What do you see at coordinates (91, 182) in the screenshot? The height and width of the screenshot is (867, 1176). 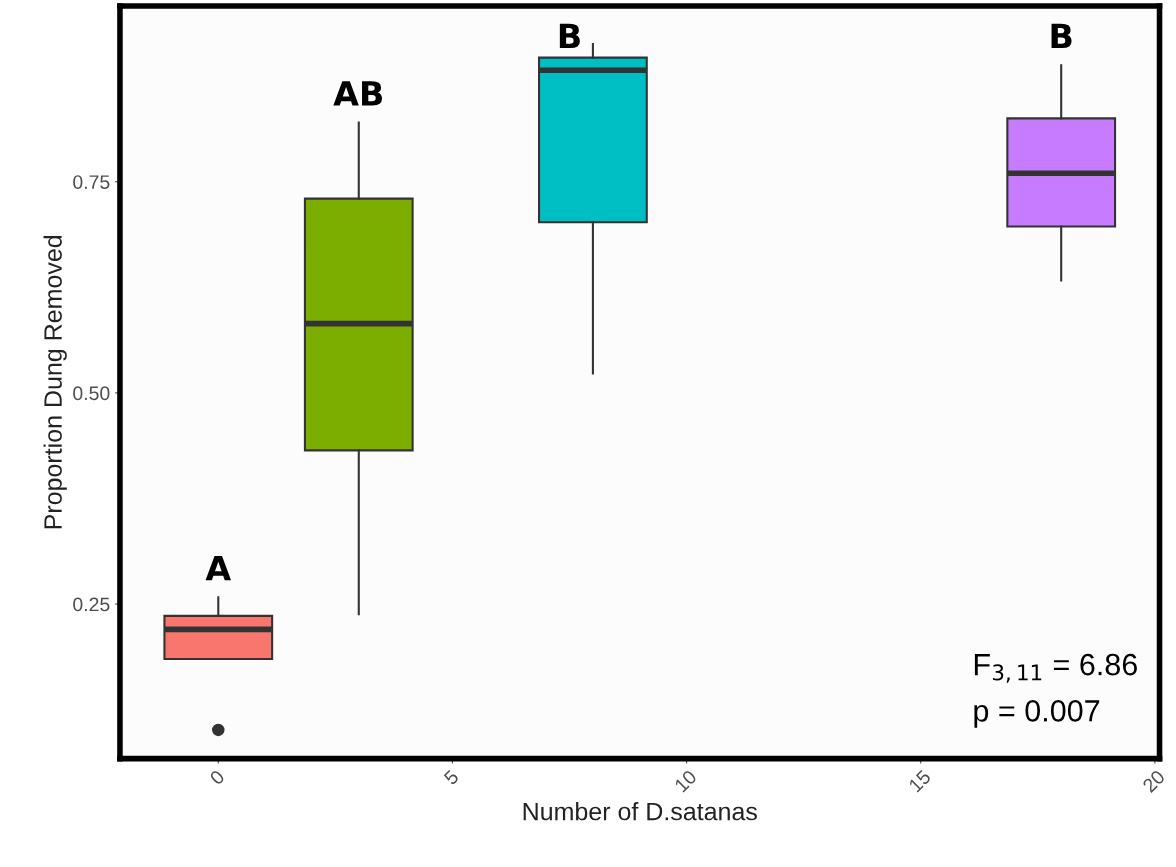 I see `y-tick-label: 0.75` at bounding box center [91, 182].